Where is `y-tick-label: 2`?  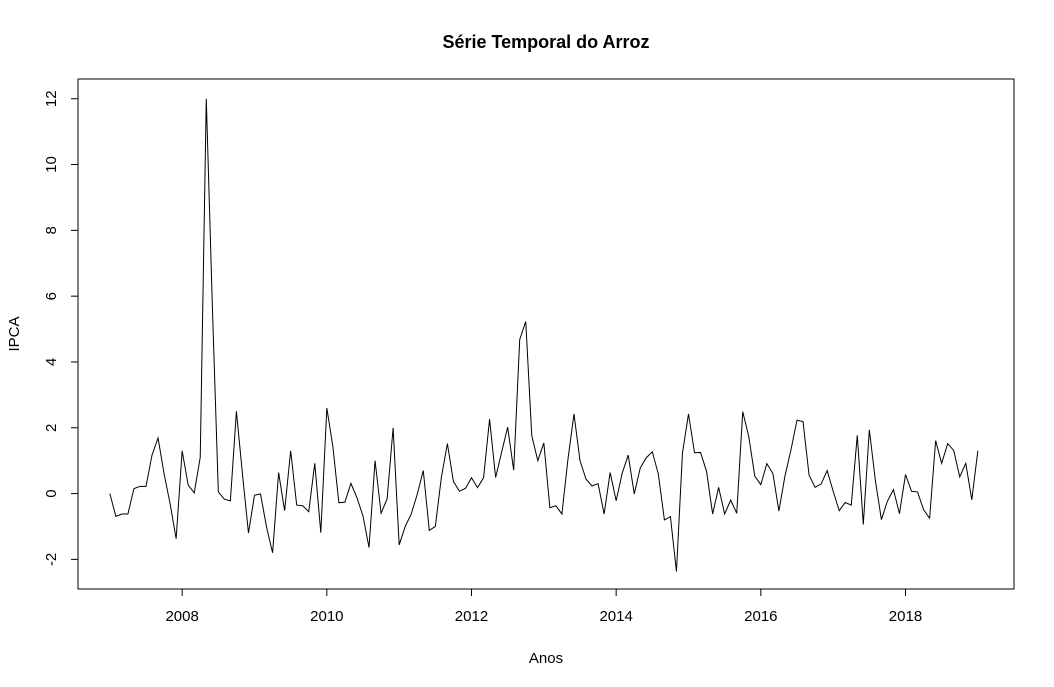 y-tick-label: 2 is located at coordinates (51, 428).